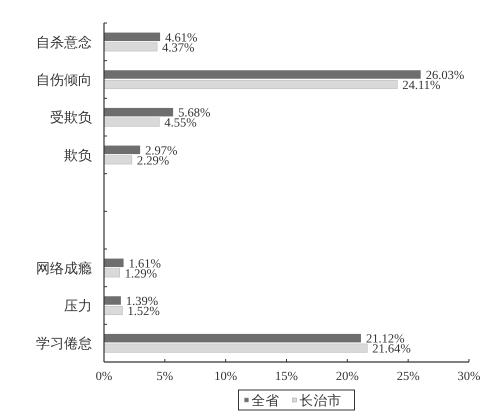  Describe the element at coordinates (64, 80) in the screenshot. I see `y-tick-label: 自伤倾向` at that location.